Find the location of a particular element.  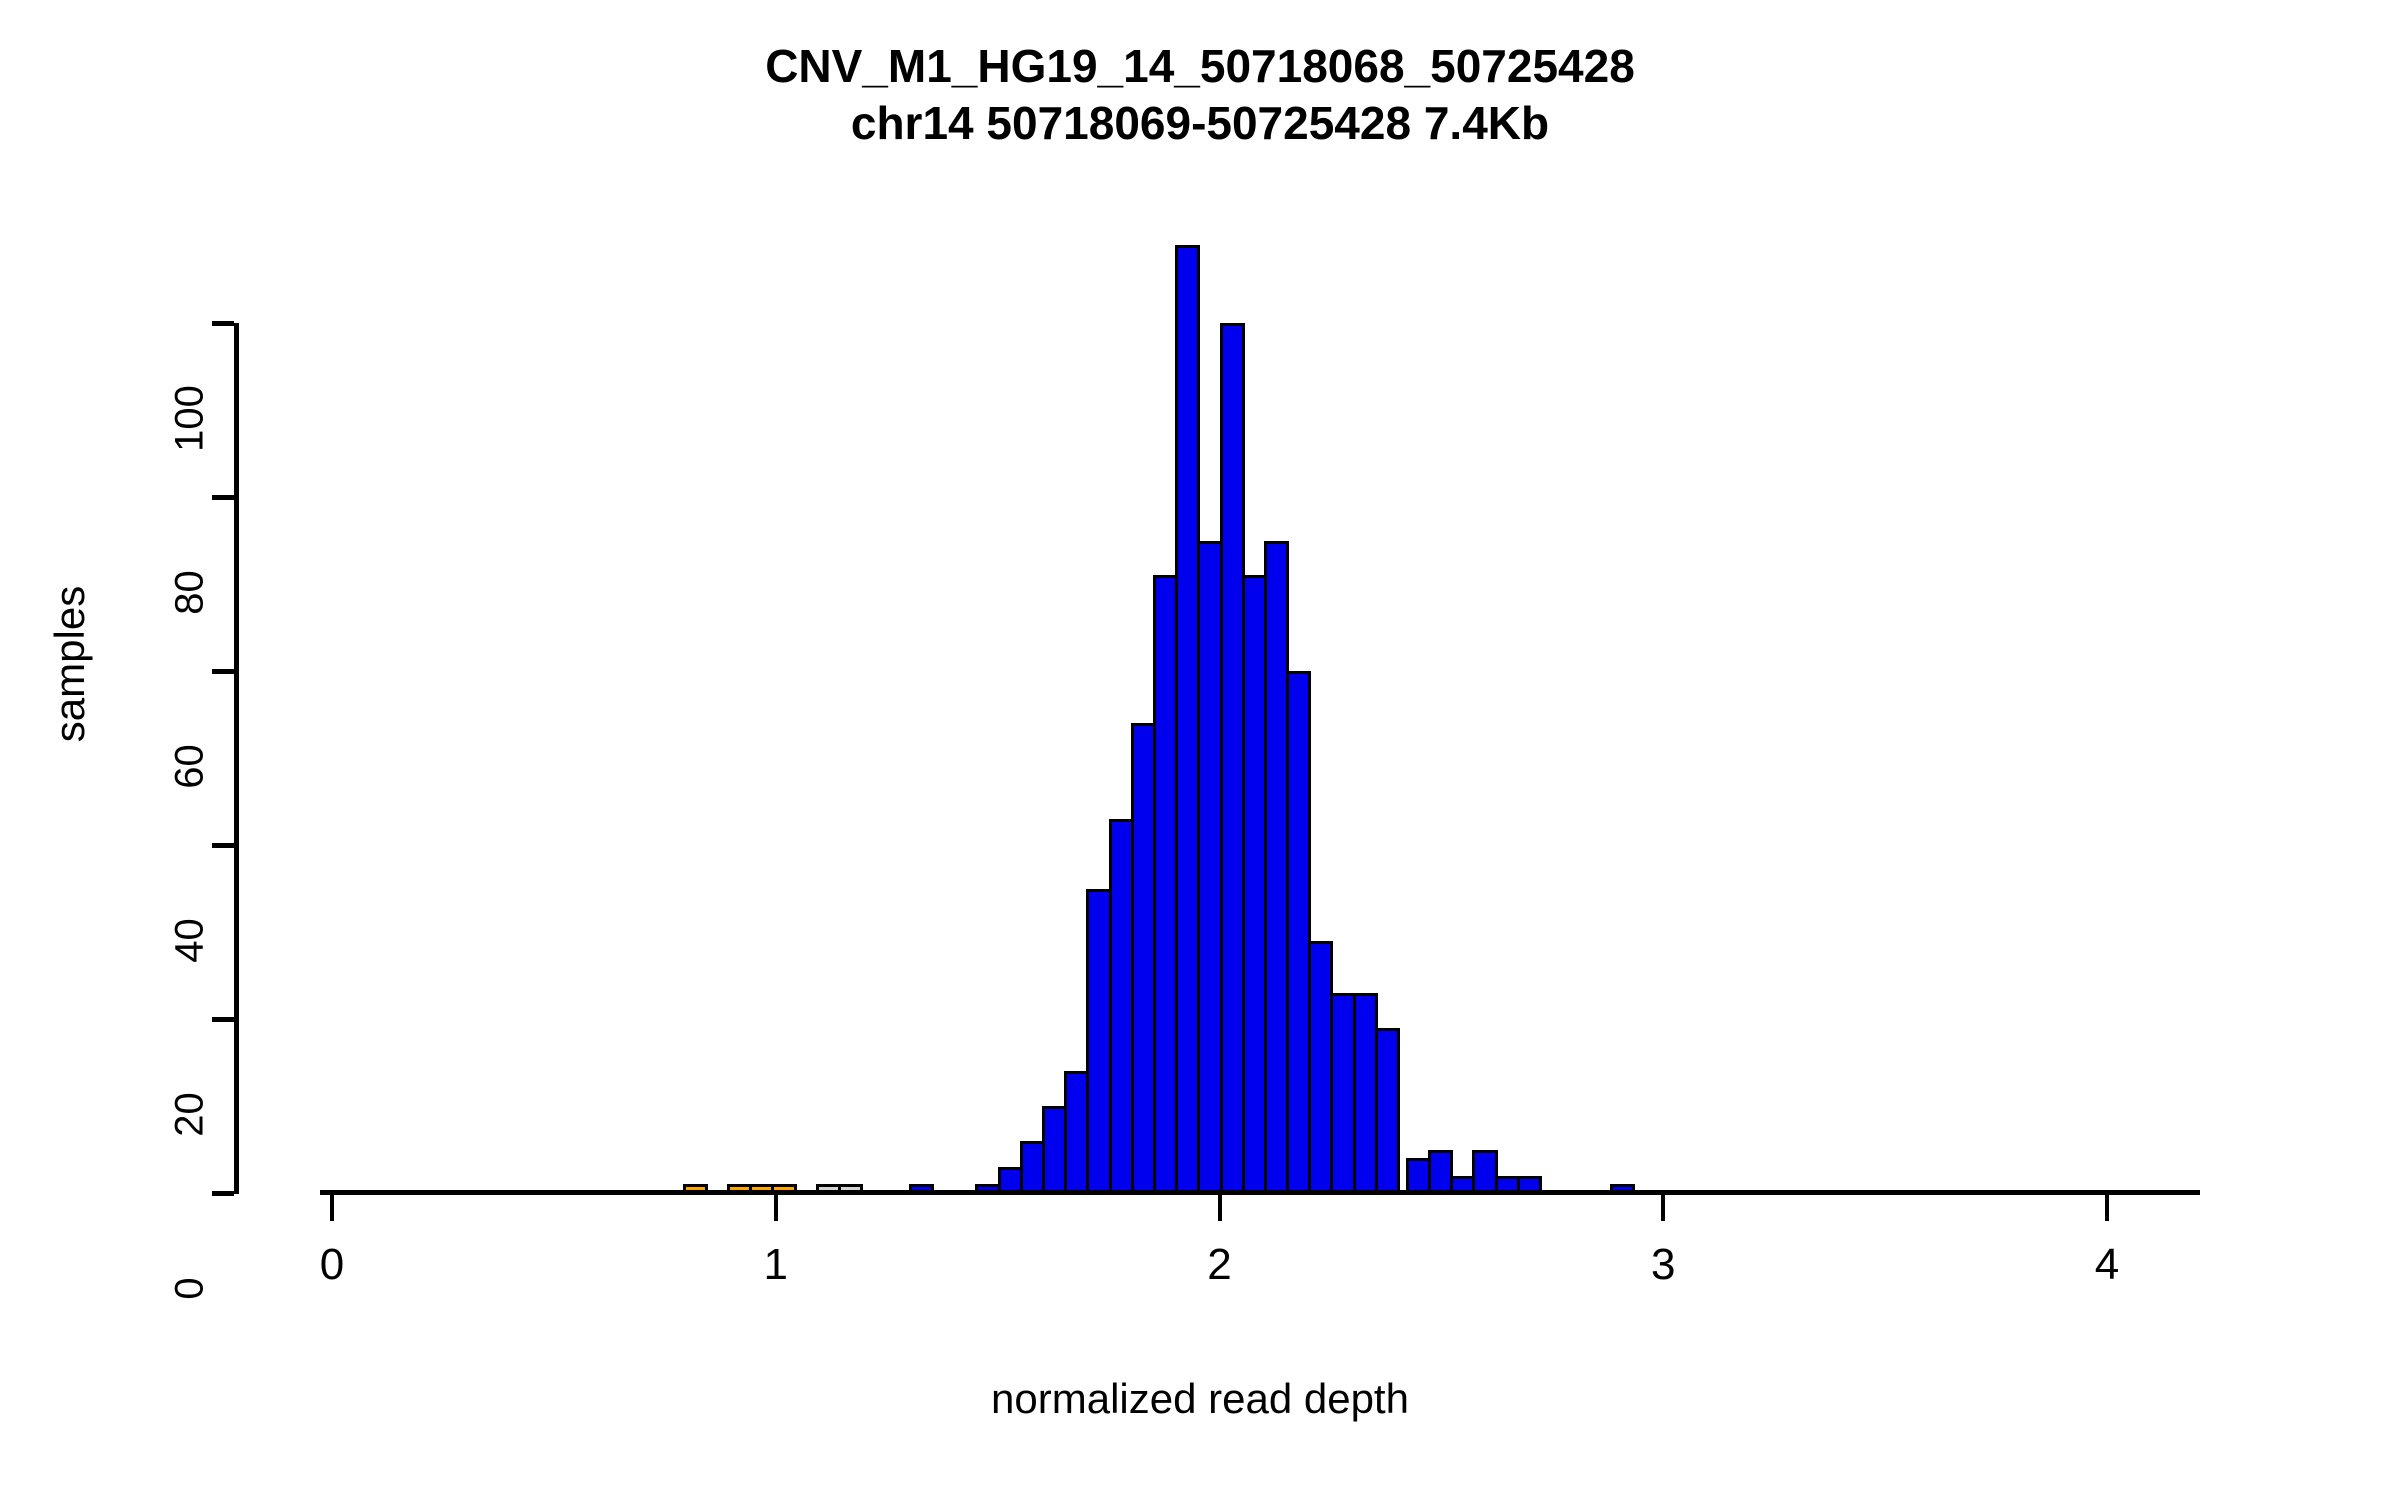

x-axis-tick-label: 1 is located at coordinates (775, 1264).